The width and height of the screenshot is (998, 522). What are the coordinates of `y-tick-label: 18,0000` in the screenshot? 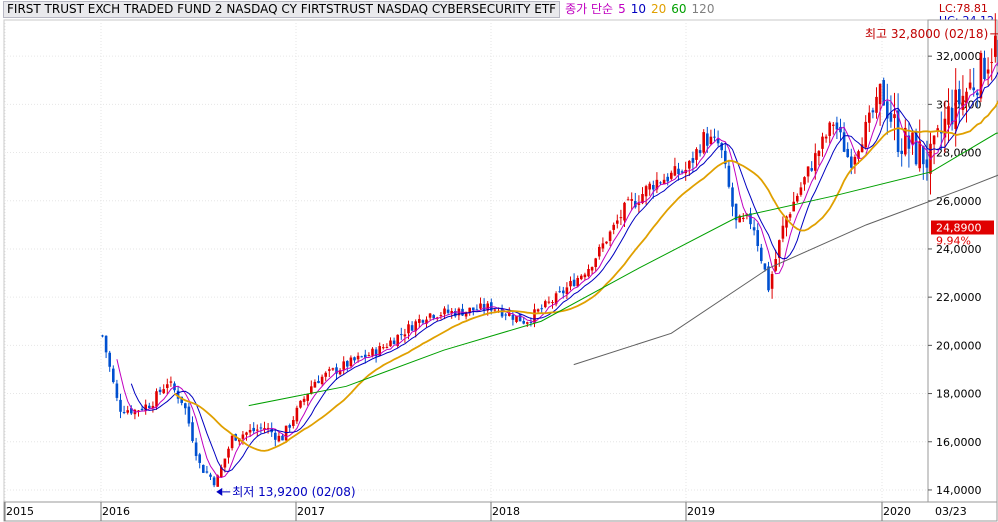 It's located at (959, 394).